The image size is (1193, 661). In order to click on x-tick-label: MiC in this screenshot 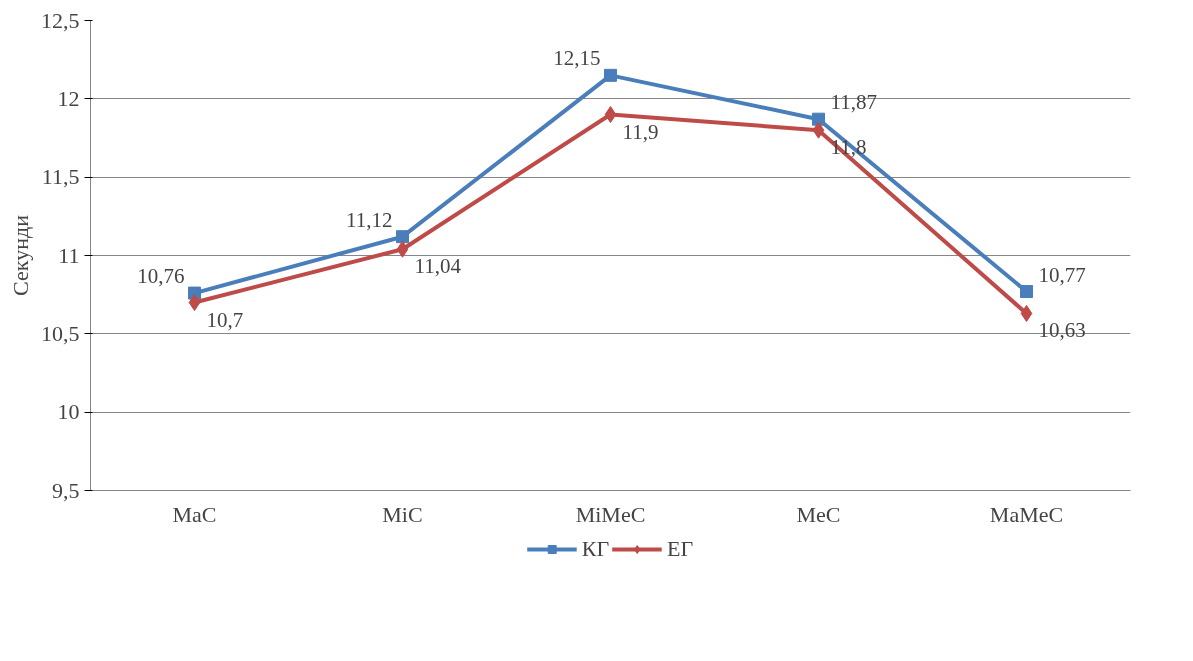, I will do `click(402, 514)`.